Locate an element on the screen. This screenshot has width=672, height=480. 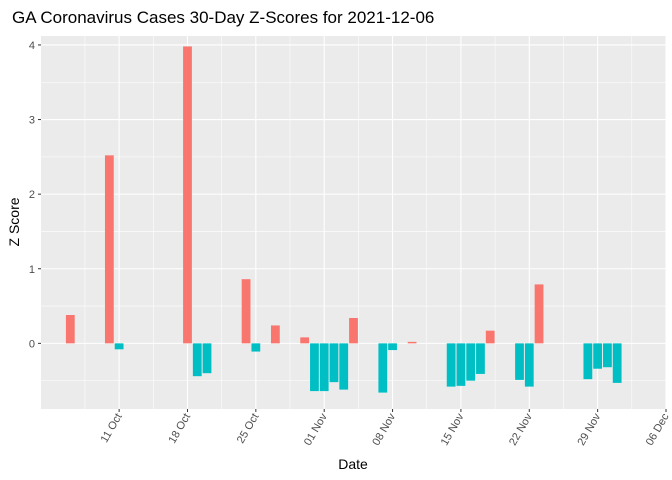
y-axis: 0 1 2 3 4 is located at coordinates (35, 195).